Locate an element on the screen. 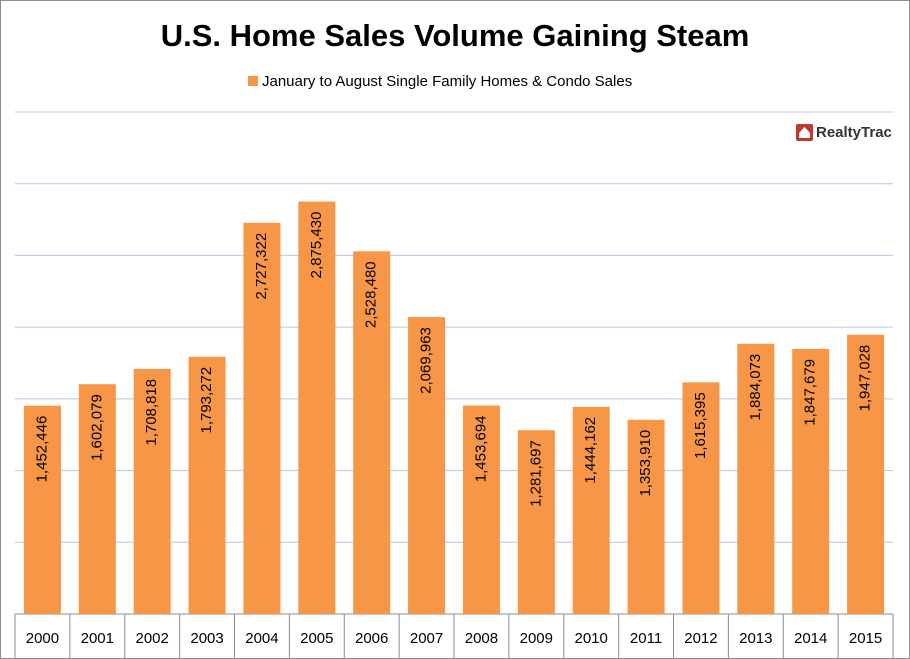  data-label: 1,847,679 is located at coordinates (810, 392).